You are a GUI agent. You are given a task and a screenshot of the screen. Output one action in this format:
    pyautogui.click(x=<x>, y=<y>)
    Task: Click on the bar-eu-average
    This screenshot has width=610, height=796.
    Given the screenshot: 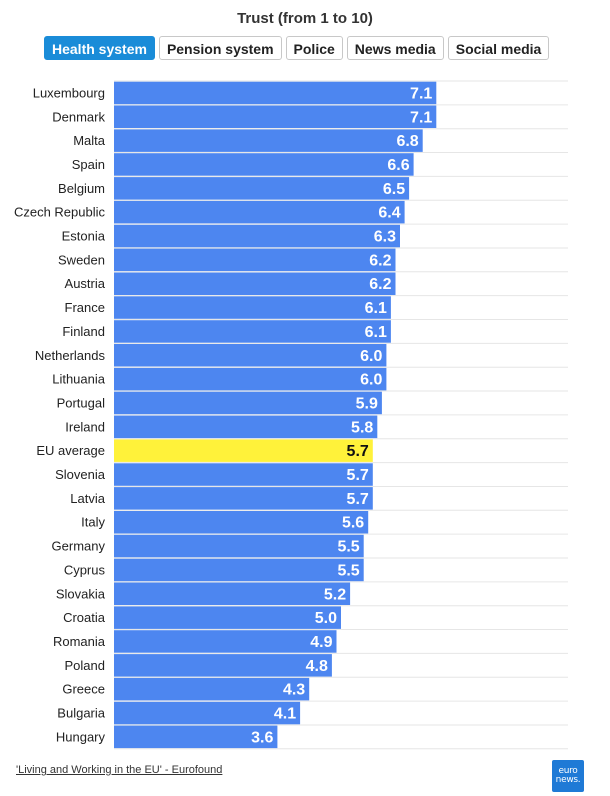 What is the action you would take?
    pyautogui.click(x=243, y=450)
    